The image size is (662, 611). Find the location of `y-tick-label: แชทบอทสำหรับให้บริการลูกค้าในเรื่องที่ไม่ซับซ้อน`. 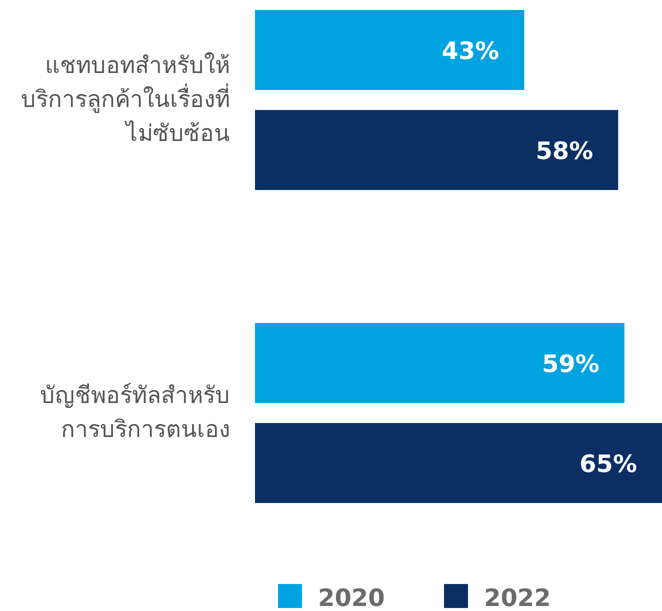

y-tick-label: แชทบอทสำหรับให้บริการลูกค้าในเรื่องที่ไม่ซับซ้อน is located at coordinates (125, 100).